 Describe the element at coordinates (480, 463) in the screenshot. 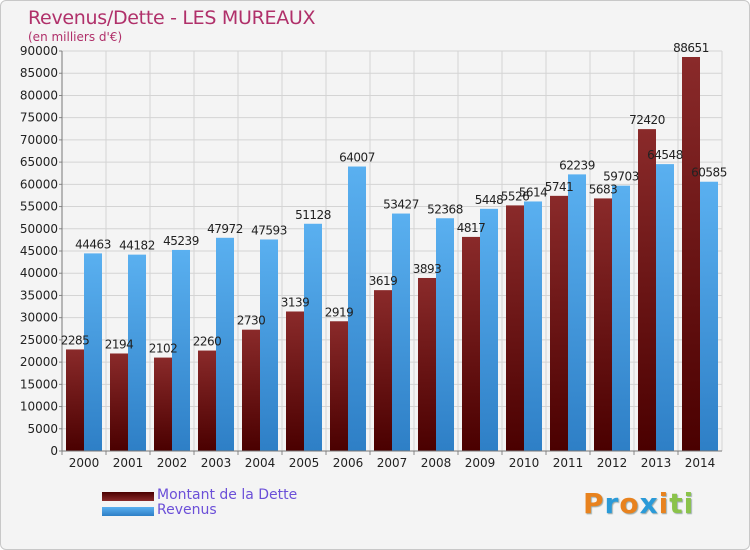

I see `x-tick-label: 2009` at that location.